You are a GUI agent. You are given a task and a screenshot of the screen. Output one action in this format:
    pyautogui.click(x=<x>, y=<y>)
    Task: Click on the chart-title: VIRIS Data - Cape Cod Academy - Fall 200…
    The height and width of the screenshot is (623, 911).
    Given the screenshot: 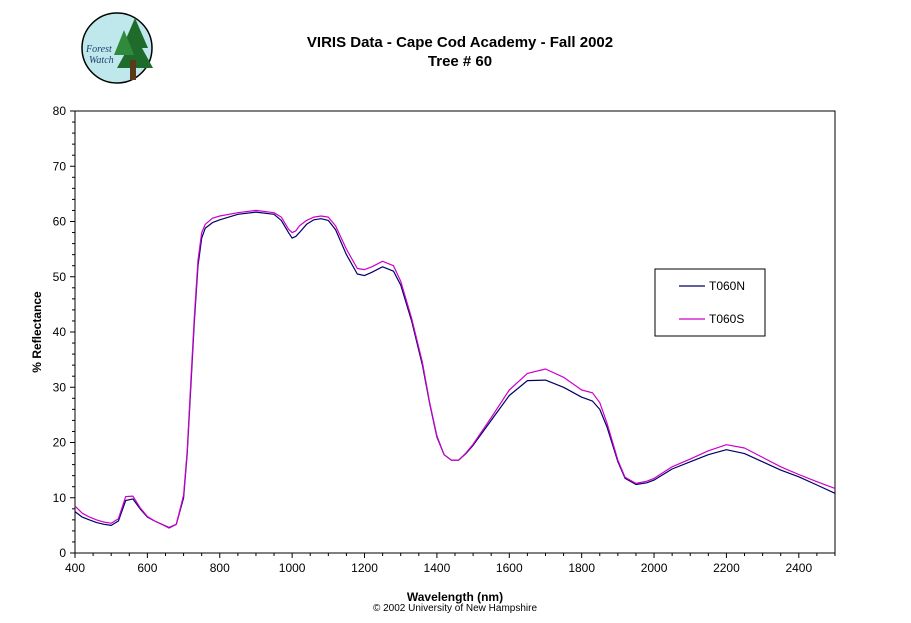 What is the action you would take?
    pyautogui.click(x=460, y=42)
    